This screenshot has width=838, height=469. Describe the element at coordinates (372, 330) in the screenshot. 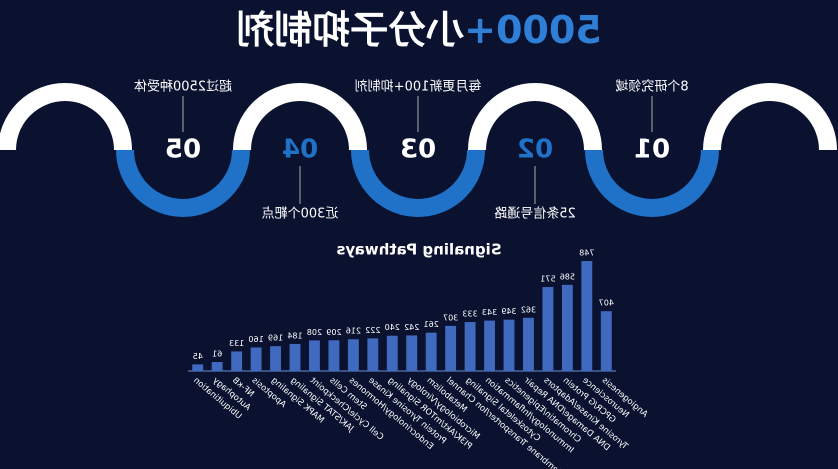

I see `value-label: 222` at that location.